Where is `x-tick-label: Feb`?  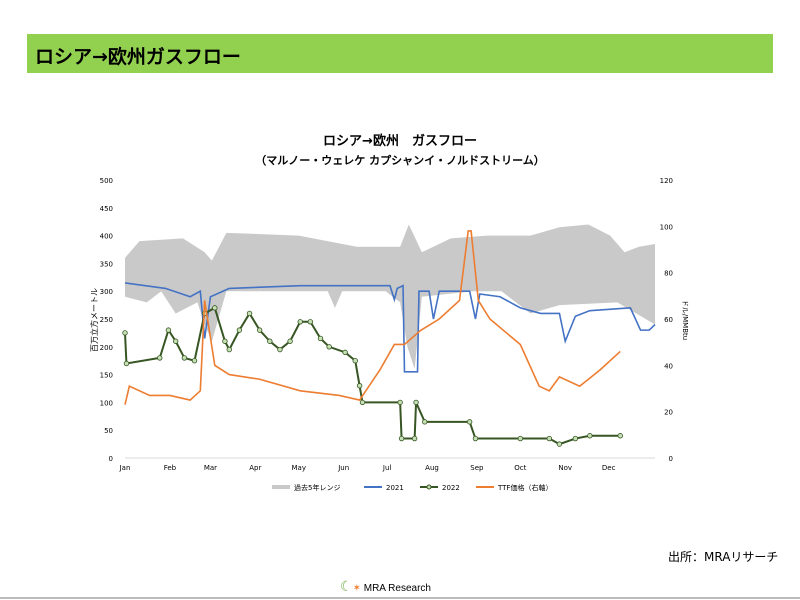 x-tick-label: Feb is located at coordinates (170, 468).